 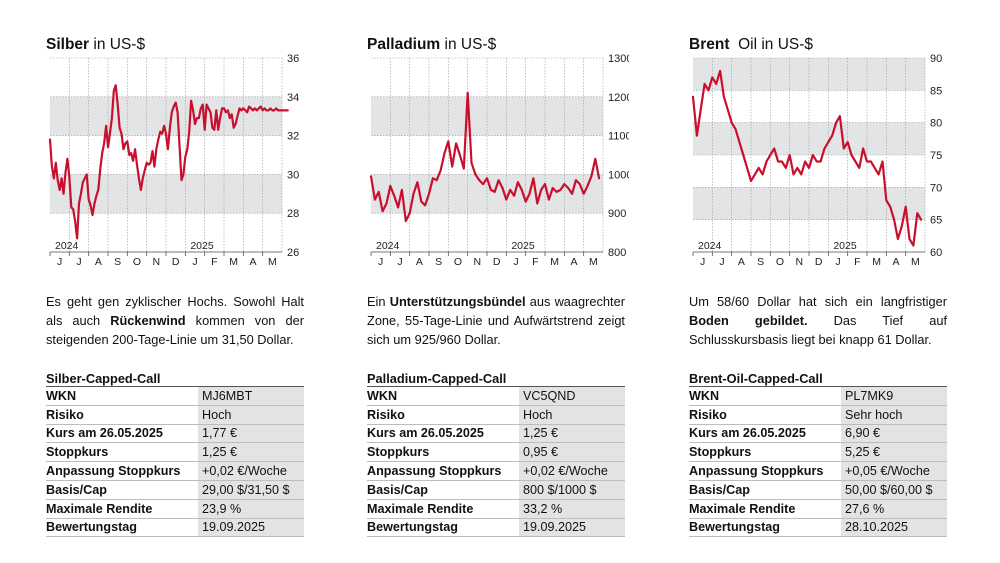 I want to click on table-row: Stoppkurs 0,95 €, so click(x=496, y=452).